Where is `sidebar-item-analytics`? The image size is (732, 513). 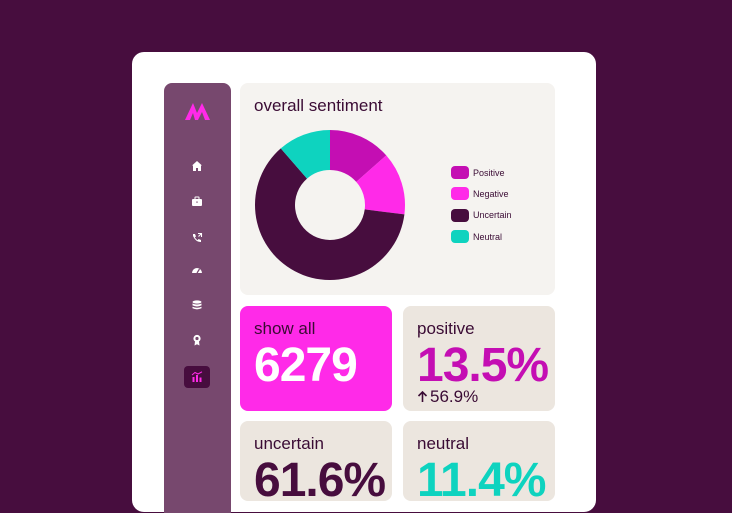 sidebar-item-analytics is located at coordinates (197, 377).